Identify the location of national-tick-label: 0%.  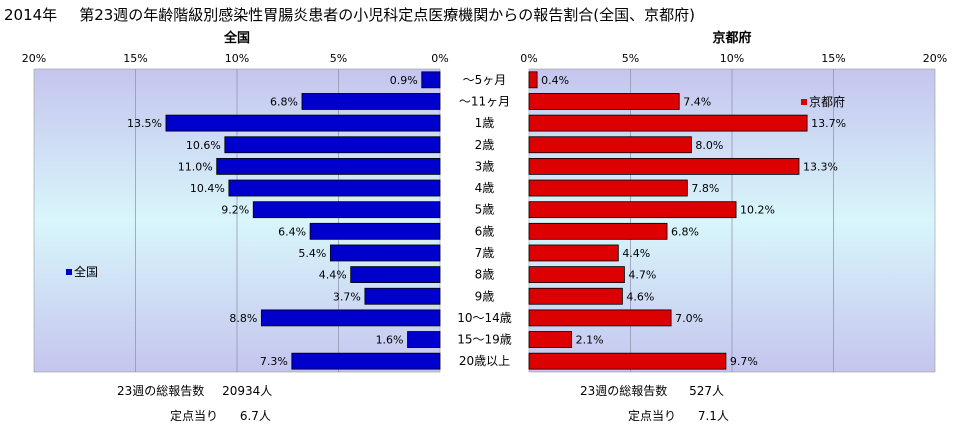
(439, 58).